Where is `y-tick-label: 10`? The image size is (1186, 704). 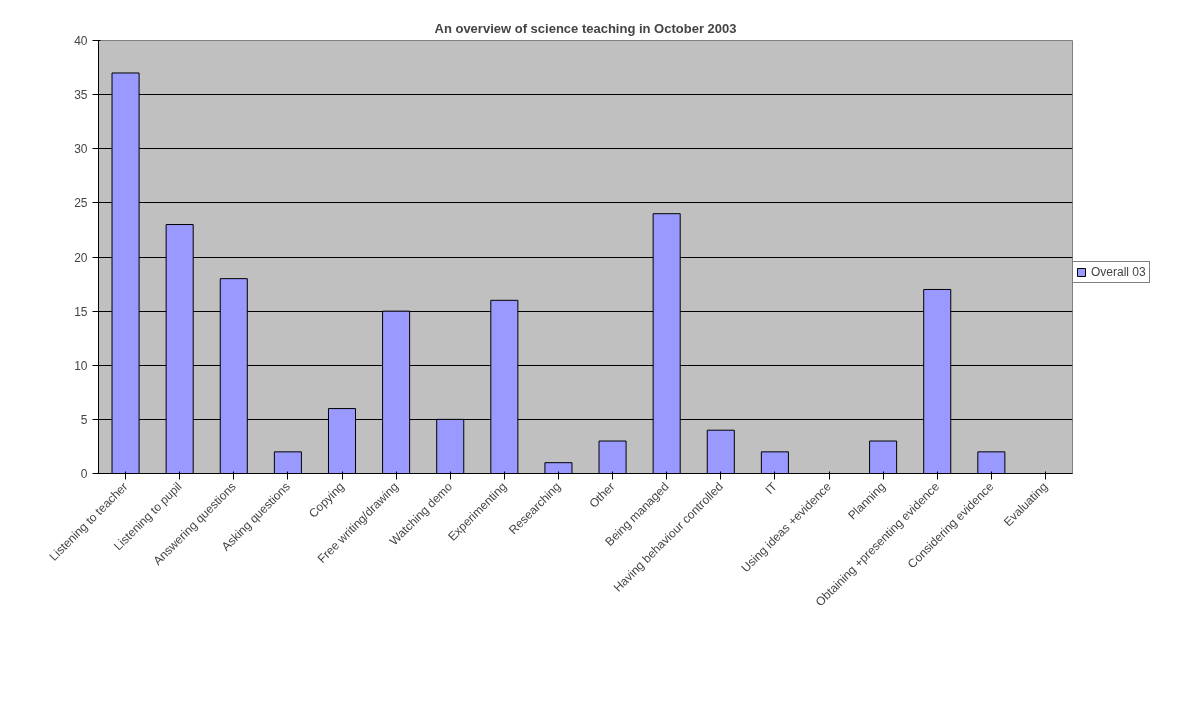
y-tick-label: 10 is located at coordinates (81, 365).